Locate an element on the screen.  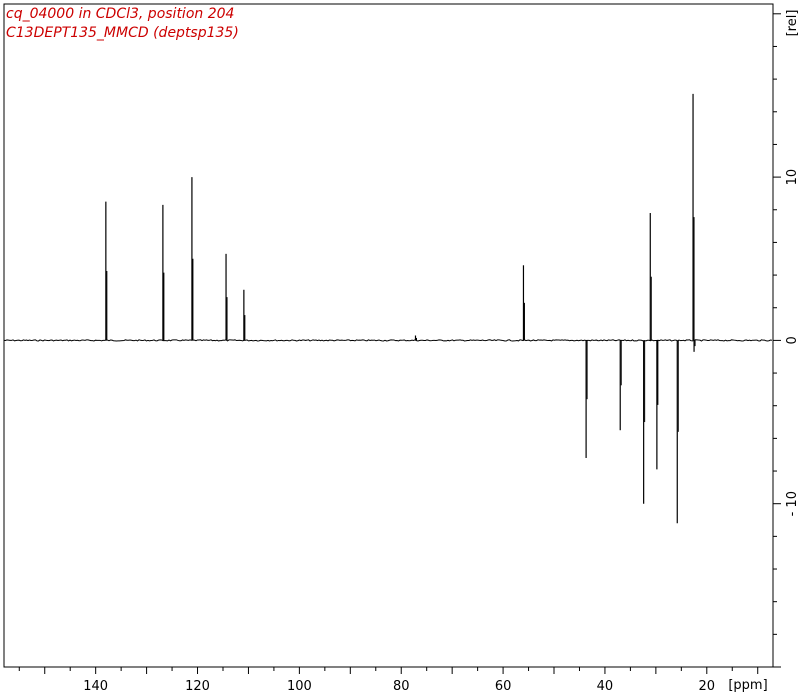
spectrum-title-line2: C13DEPT135_MMCD (deptsp135) is located at coordinates (122, 33).